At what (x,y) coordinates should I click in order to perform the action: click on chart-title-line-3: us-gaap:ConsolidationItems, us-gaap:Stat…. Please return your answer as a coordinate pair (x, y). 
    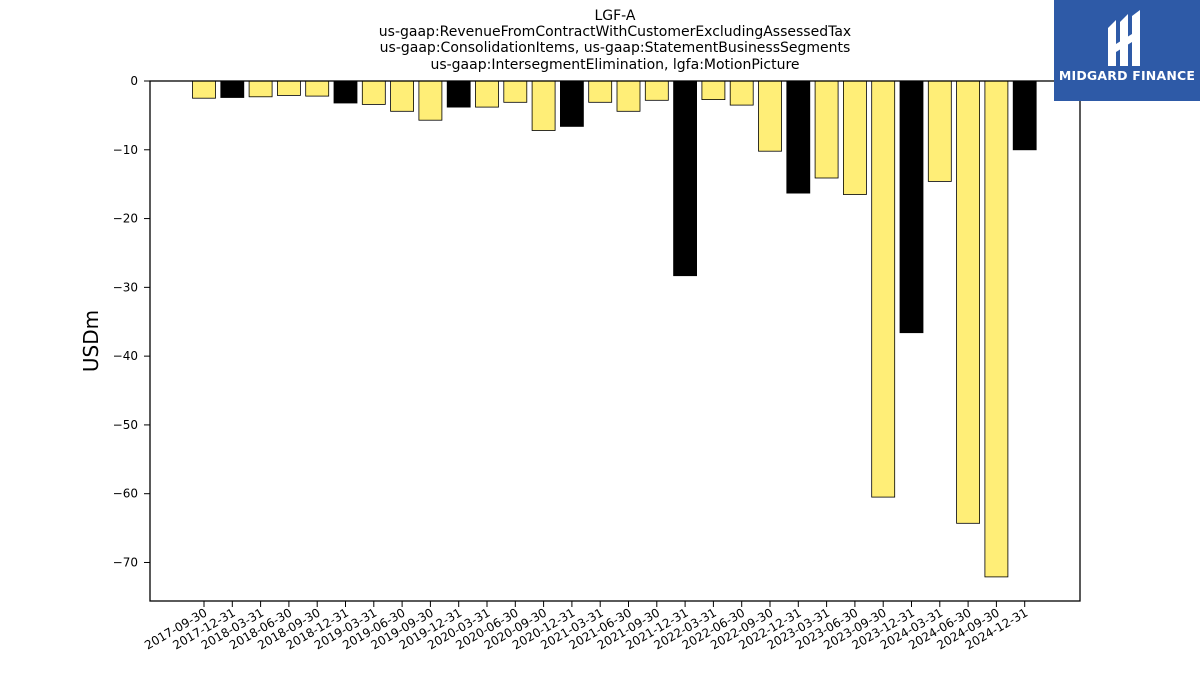
    Looking at the image, I should click on (615, 48).